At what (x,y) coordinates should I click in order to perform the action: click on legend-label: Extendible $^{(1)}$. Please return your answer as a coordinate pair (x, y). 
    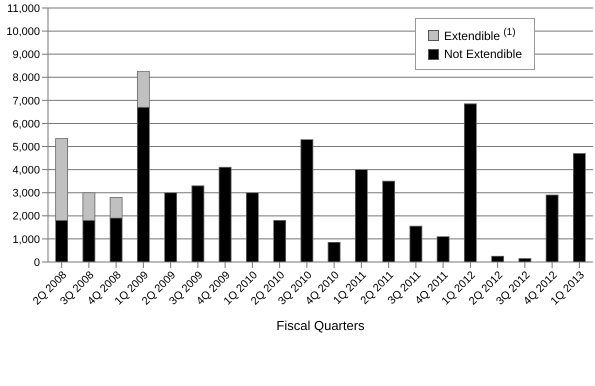
    Looking at the image, I should click on (480, 35).